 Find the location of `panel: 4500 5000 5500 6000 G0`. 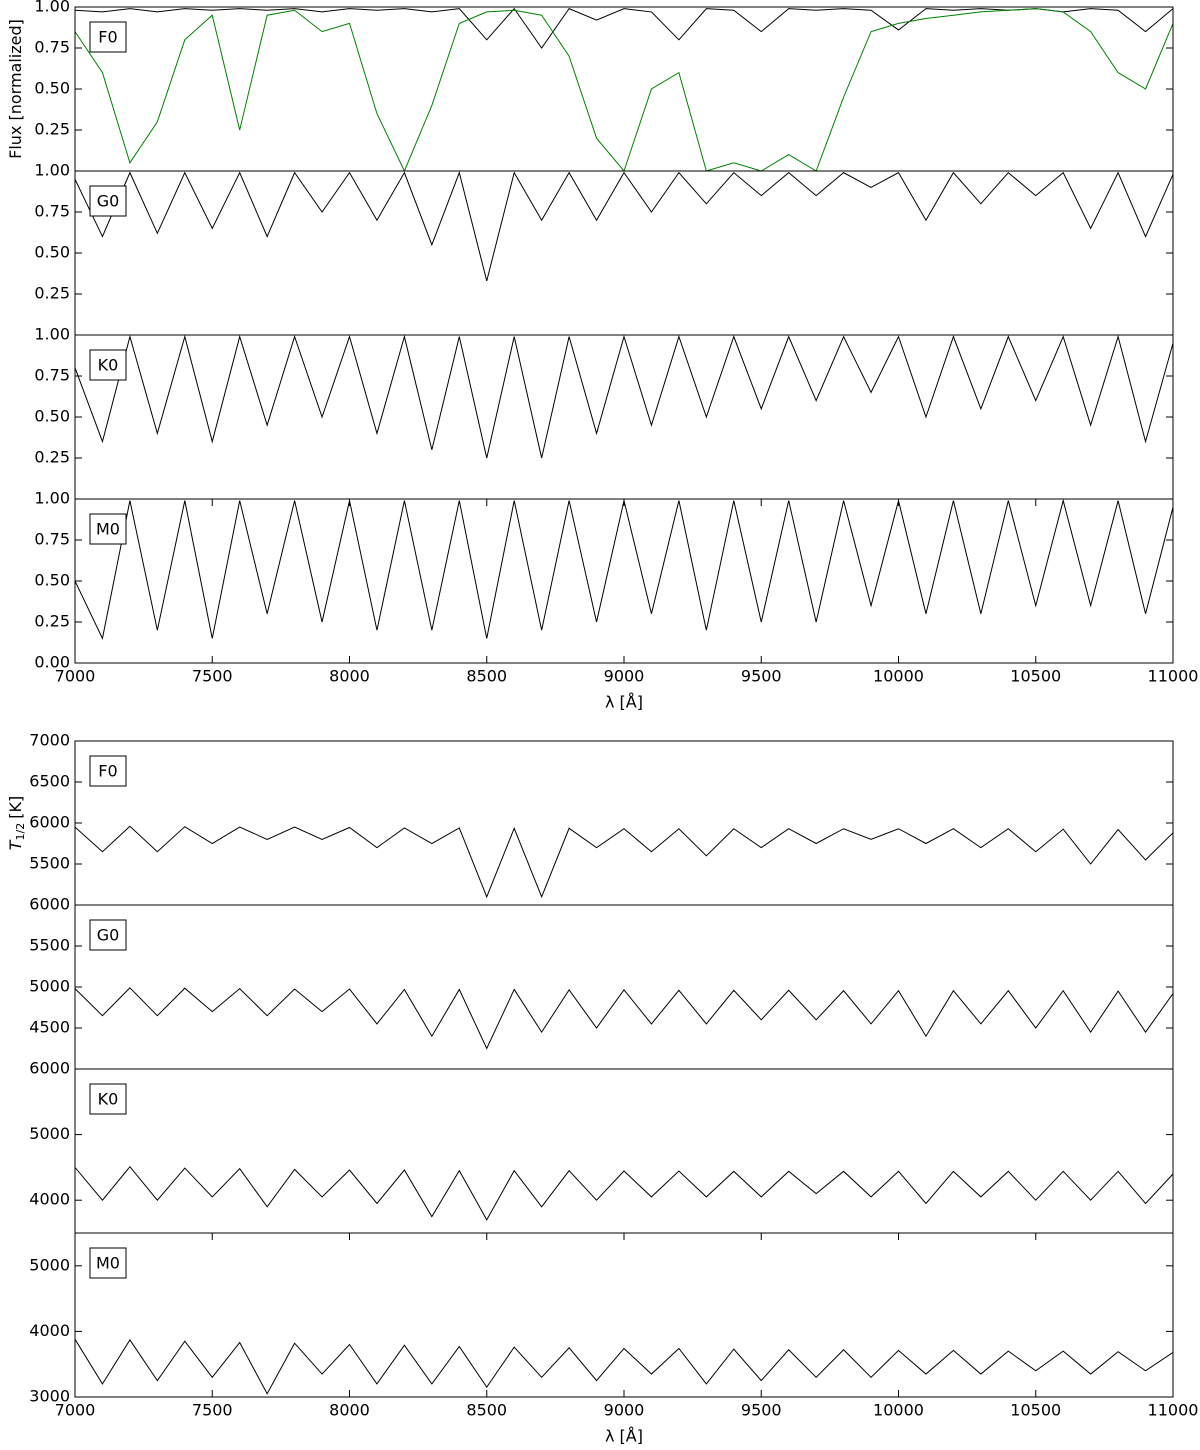

panel: 4500 5000 5500 6000 G0 is located at coordinates (601, 982).